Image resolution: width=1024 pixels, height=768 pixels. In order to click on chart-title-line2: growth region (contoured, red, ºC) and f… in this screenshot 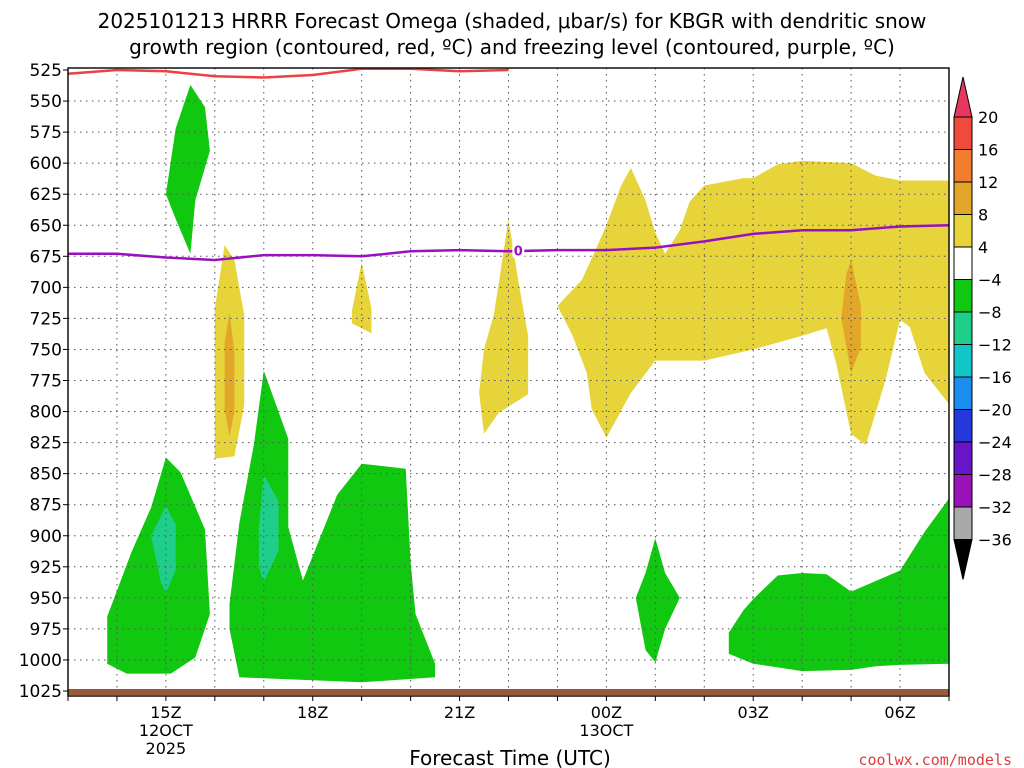, I will do `click(512, 47)`.